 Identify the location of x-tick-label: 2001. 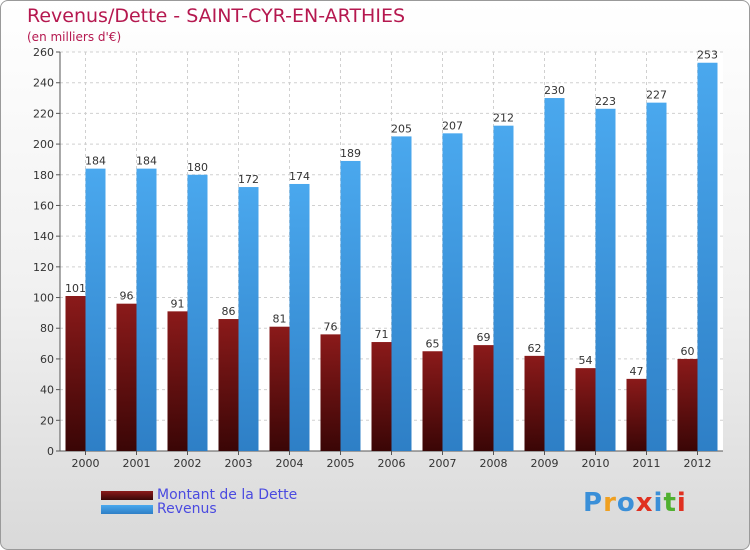
(137, 463).